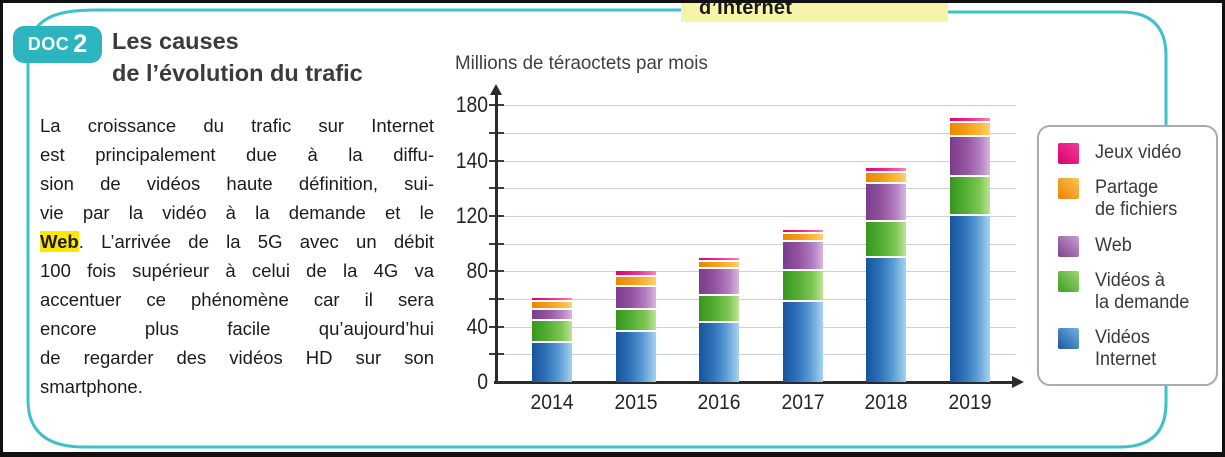 Image resolution: width=1225 pixels, height=457 pixels. What do you see at coordinates (612, 454) in the screenshot?
I see `scan-border-bottom` at bounding box center [612, 454].